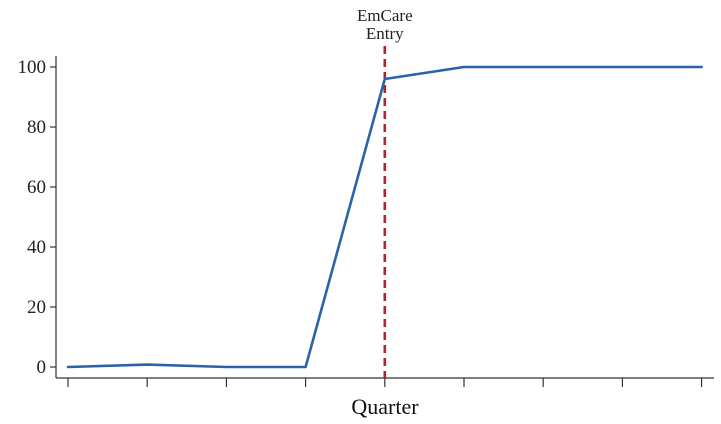 The image size is (721, 424). What do you see at coordinates (385, 382) in the screenshot?
I see `x-ticks` at bounding box center [385, 382].